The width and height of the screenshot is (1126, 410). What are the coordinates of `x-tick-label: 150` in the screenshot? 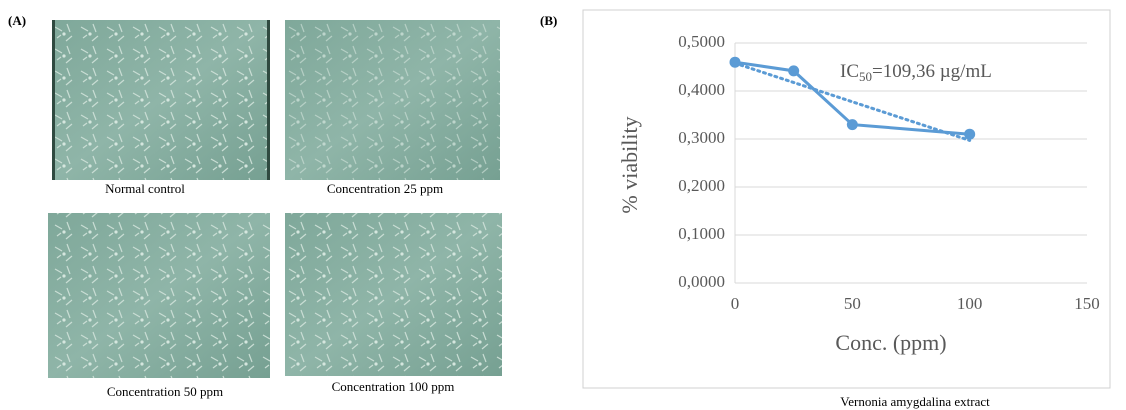 It's located at (1087, 303).